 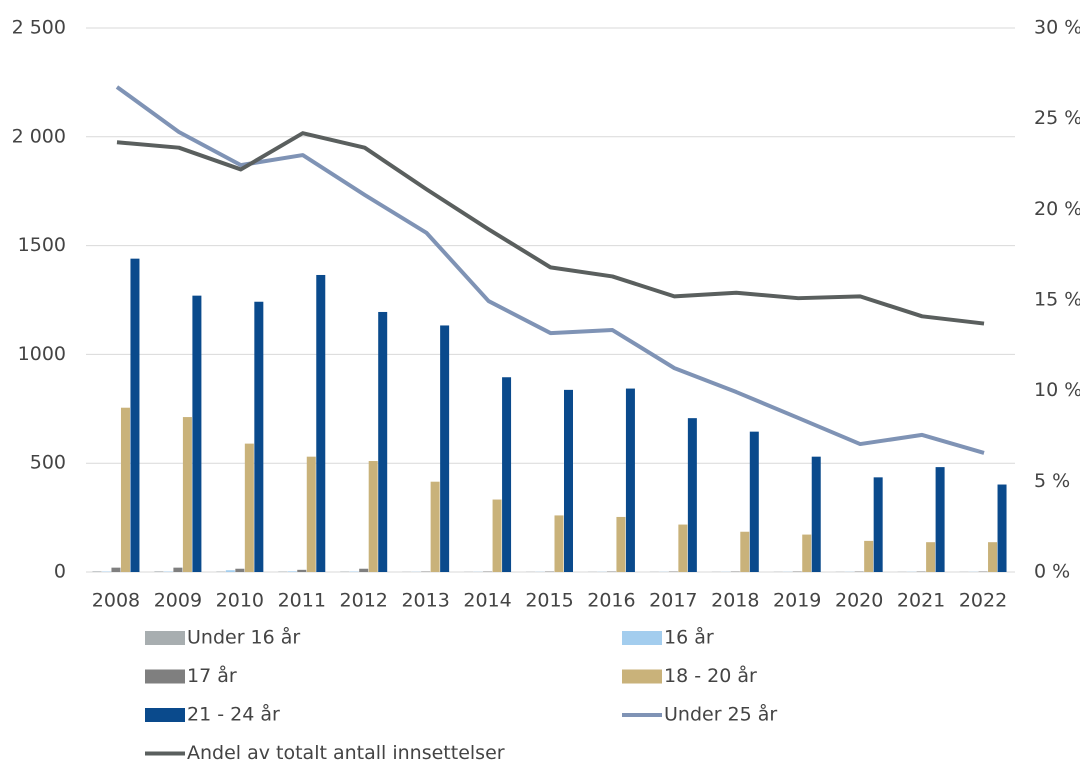 What do you see at coordinates (1057, 118) in the screenshot?
I see `y2-tick-label: 25 %` at bounding box center [1057, 118].